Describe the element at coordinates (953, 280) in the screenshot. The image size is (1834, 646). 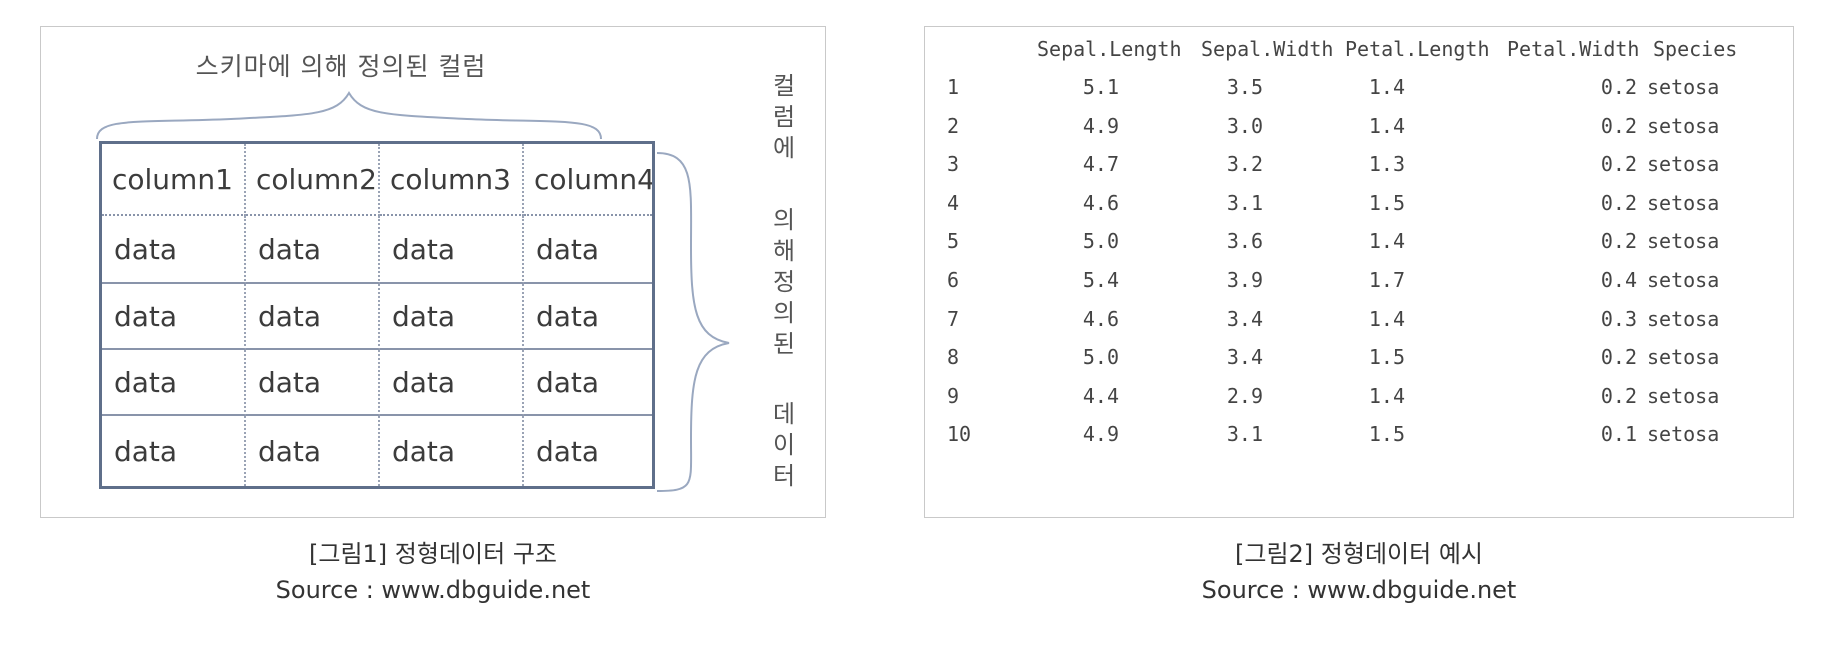
I see `row-index: 6` at that location.